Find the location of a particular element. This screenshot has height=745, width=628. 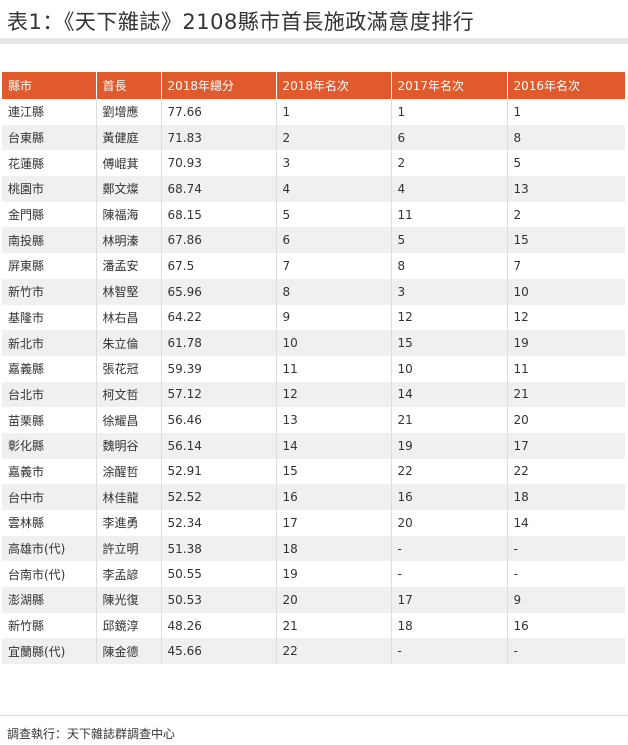

cell-2016-rank: 8 is located at coordinates (566, 137).